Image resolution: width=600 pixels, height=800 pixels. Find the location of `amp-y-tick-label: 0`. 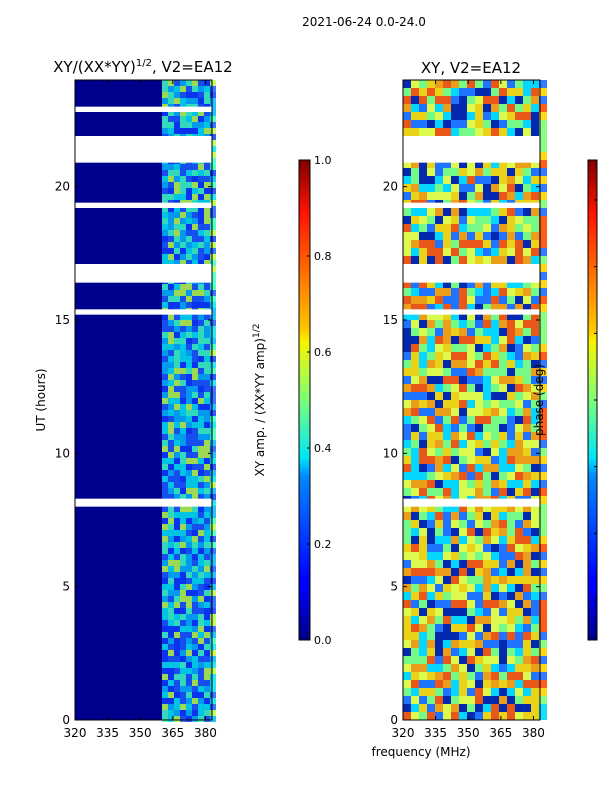

amp-y-tick-label: 0 is located at coordinates (66, 720).